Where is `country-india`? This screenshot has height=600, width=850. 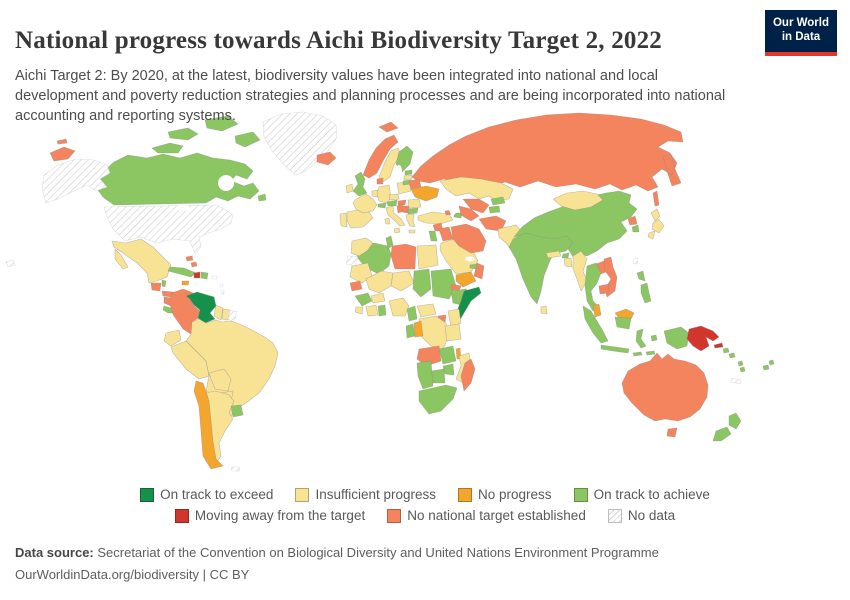 country-india is located at coordinates (541, 268).